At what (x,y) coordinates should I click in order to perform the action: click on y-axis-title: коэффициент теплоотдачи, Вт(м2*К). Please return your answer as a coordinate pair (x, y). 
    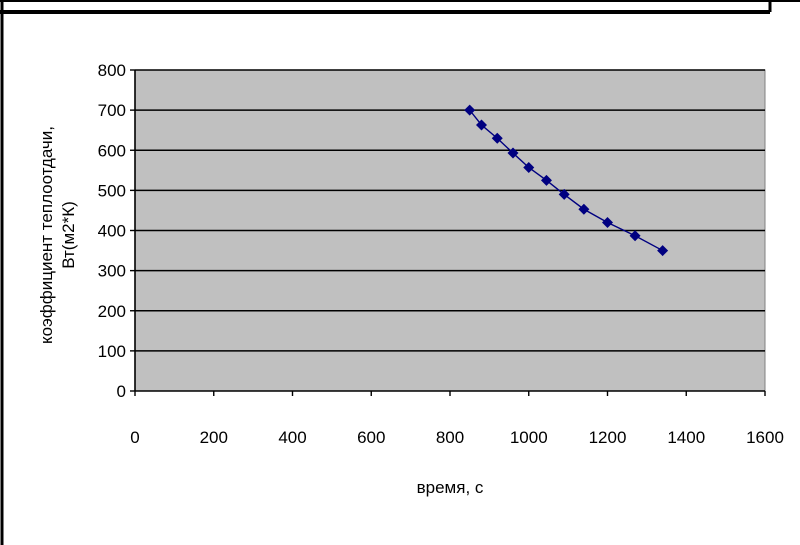
    Looking at the image, I should click on (57, 235).